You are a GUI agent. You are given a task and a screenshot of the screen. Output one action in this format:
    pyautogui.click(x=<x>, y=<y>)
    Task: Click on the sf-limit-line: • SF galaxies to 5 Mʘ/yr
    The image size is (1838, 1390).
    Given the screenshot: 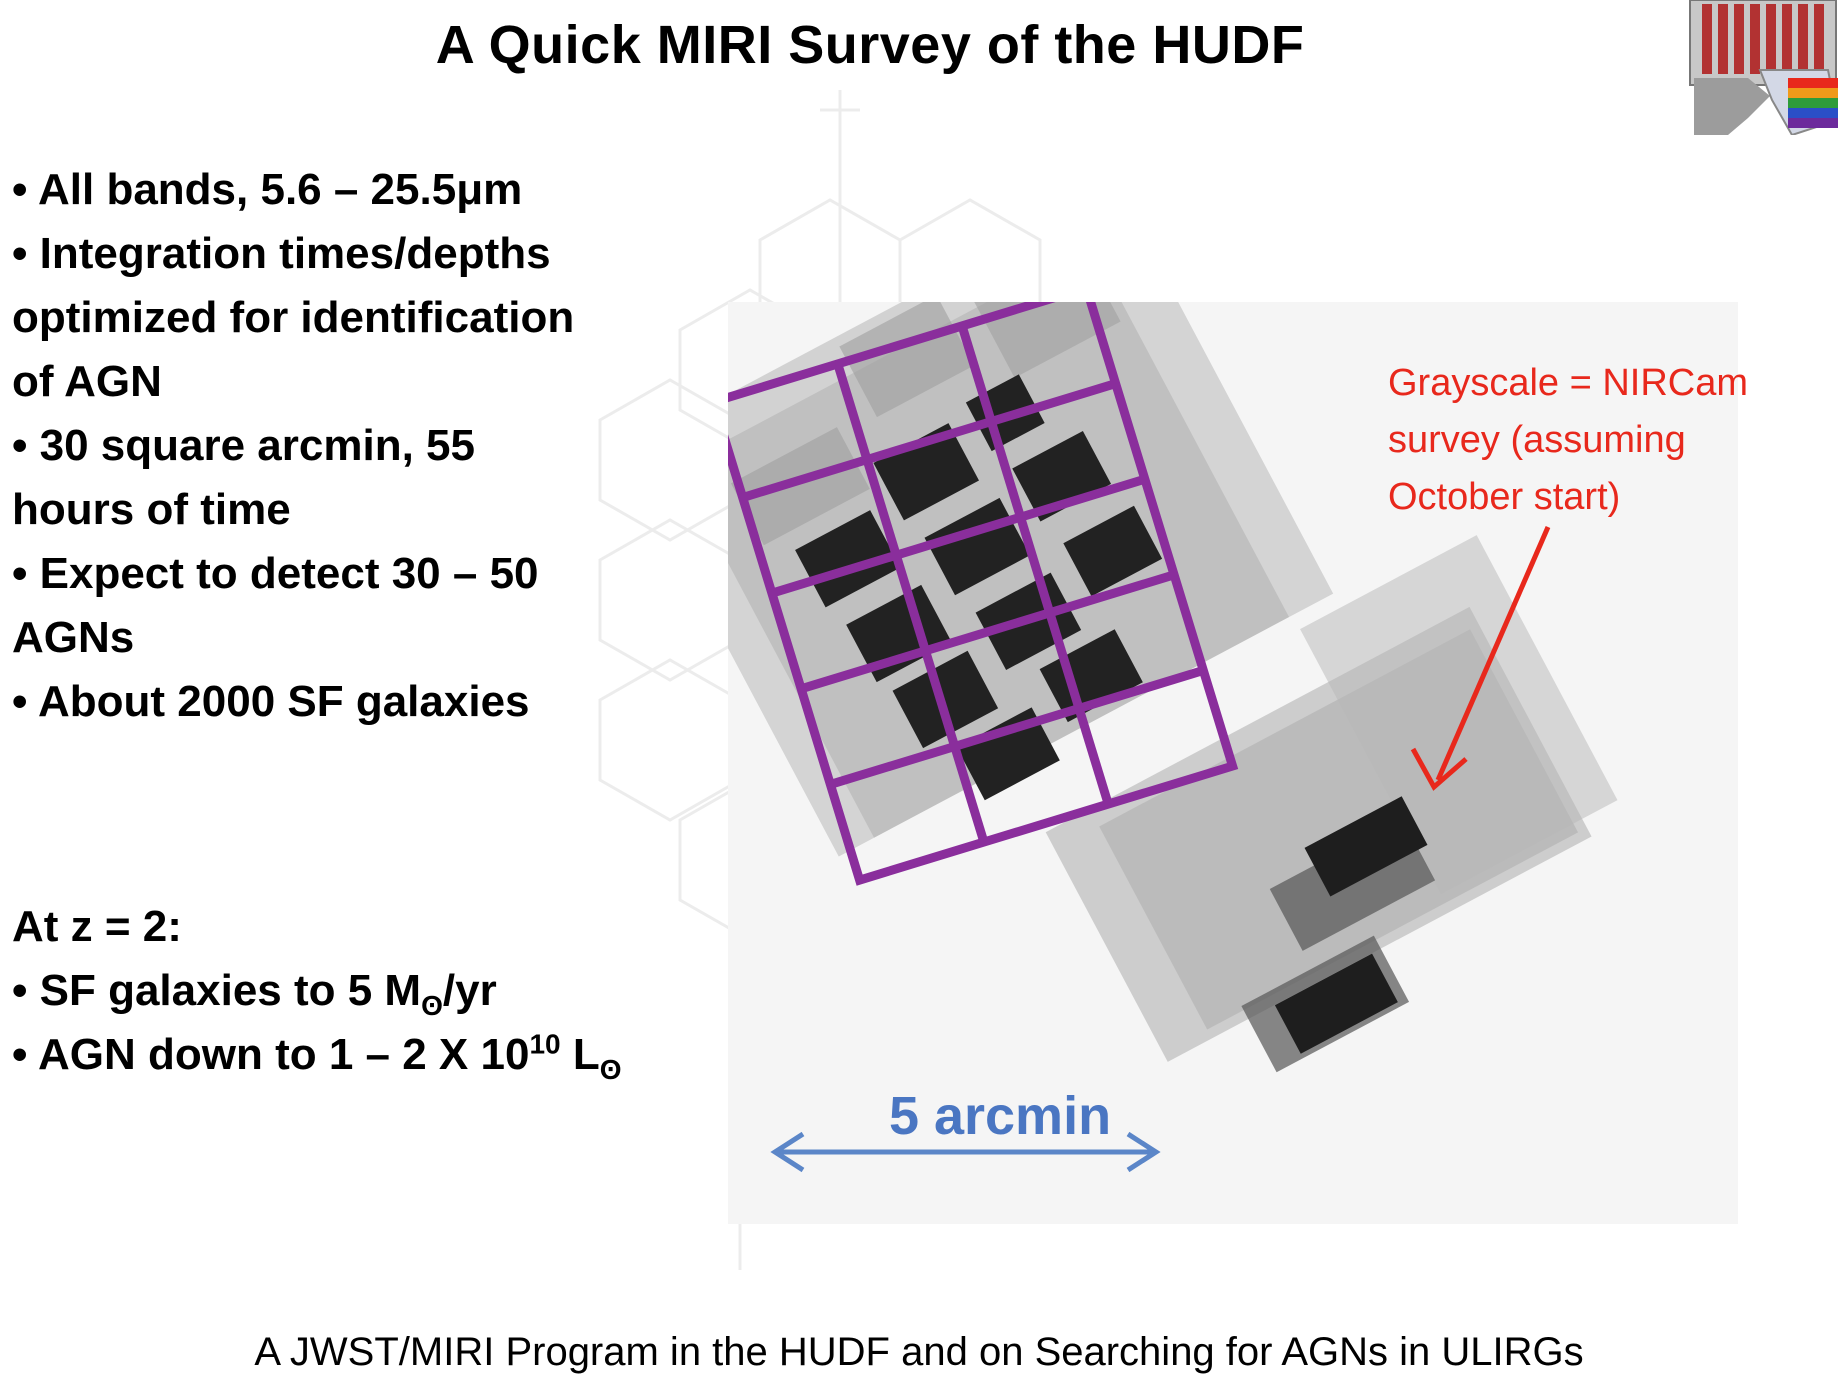 What is the action you would take?
    pyautogui.click(x=362, y=991)
    